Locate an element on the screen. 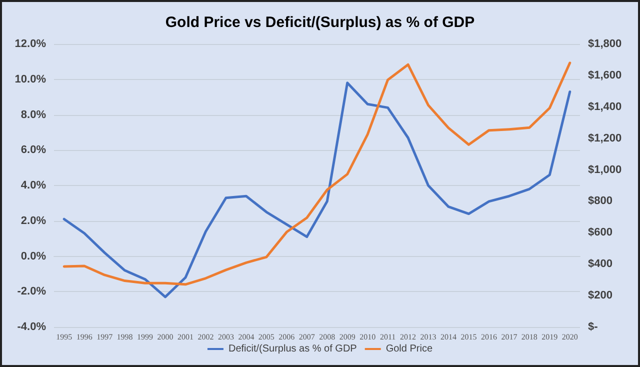 Image resolution: width=640 pixels, height=367 pixels. x-tick-label: 2014 is located at coordinates (448, 337).